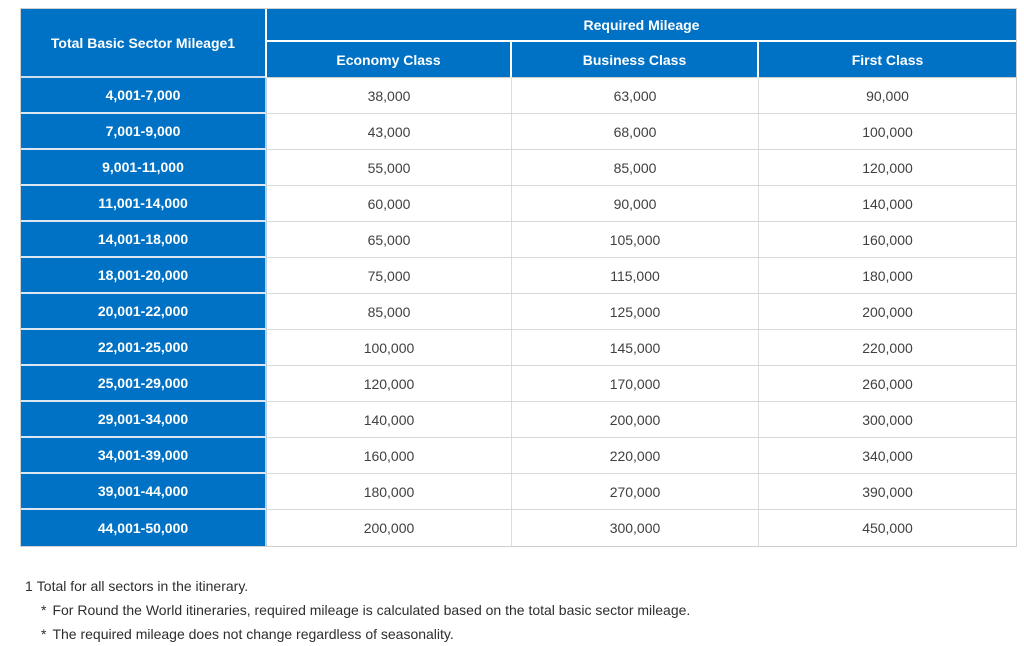 This screenshot has height=646, width=1024. Describe the element at coordinates (641, 25) in the screenshot. I see `required-mileage-header: Required Mileage` at that location.